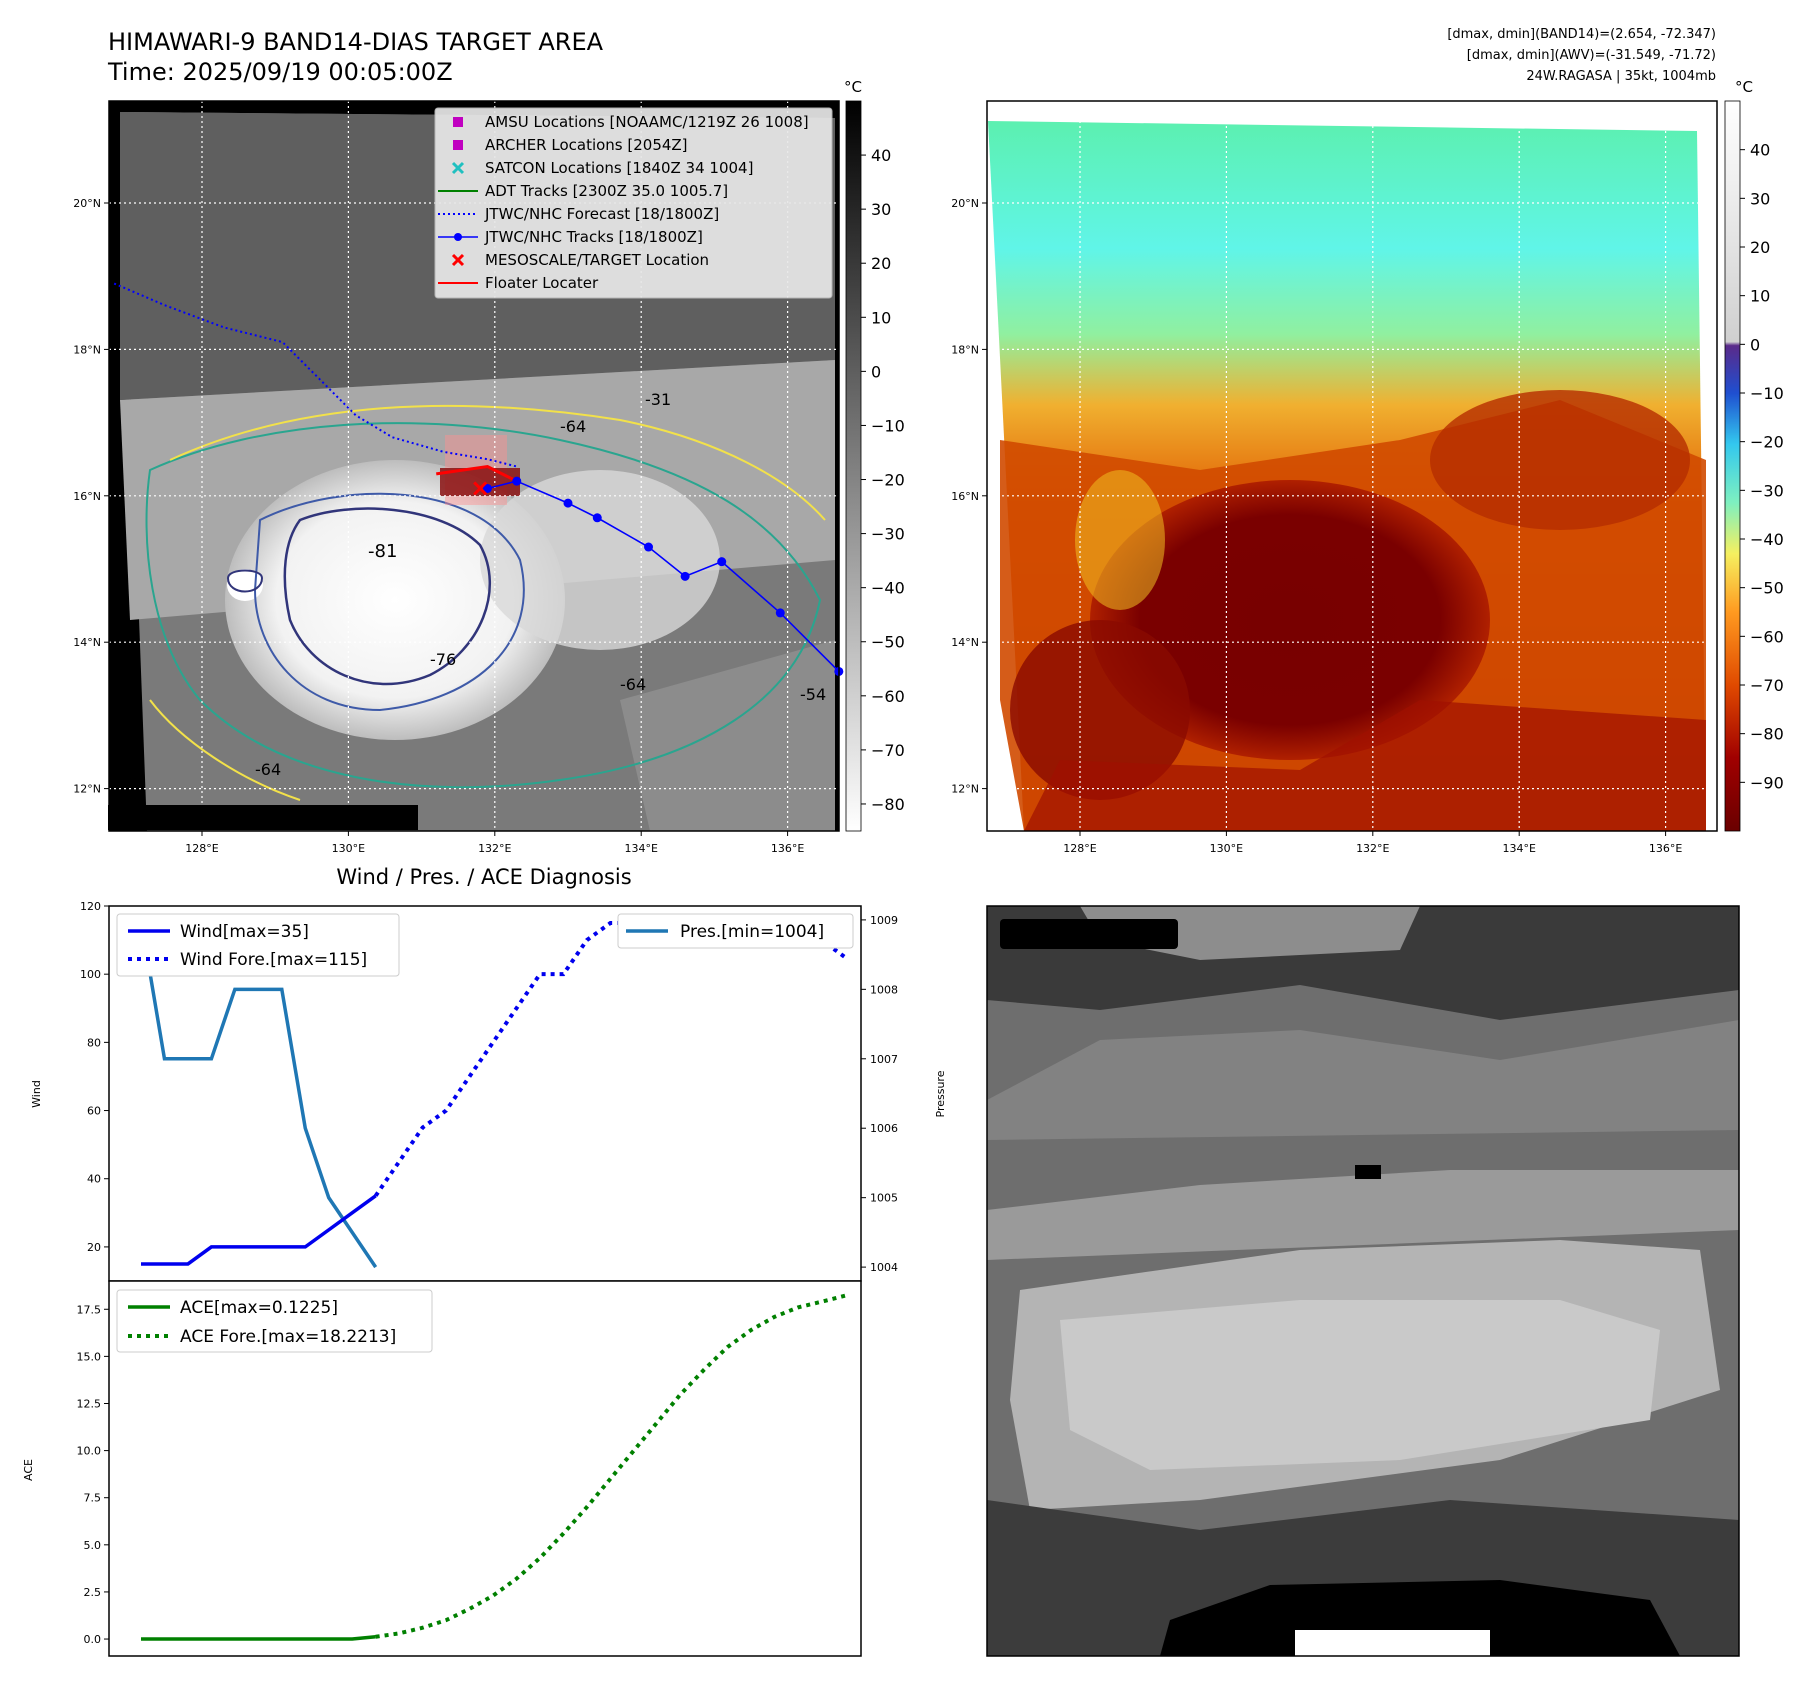  Describe the element at coordinates (251, 818) in the screenshot. I see `copyright-text: Copyright © 2020-2025 Dapiya` at that location.